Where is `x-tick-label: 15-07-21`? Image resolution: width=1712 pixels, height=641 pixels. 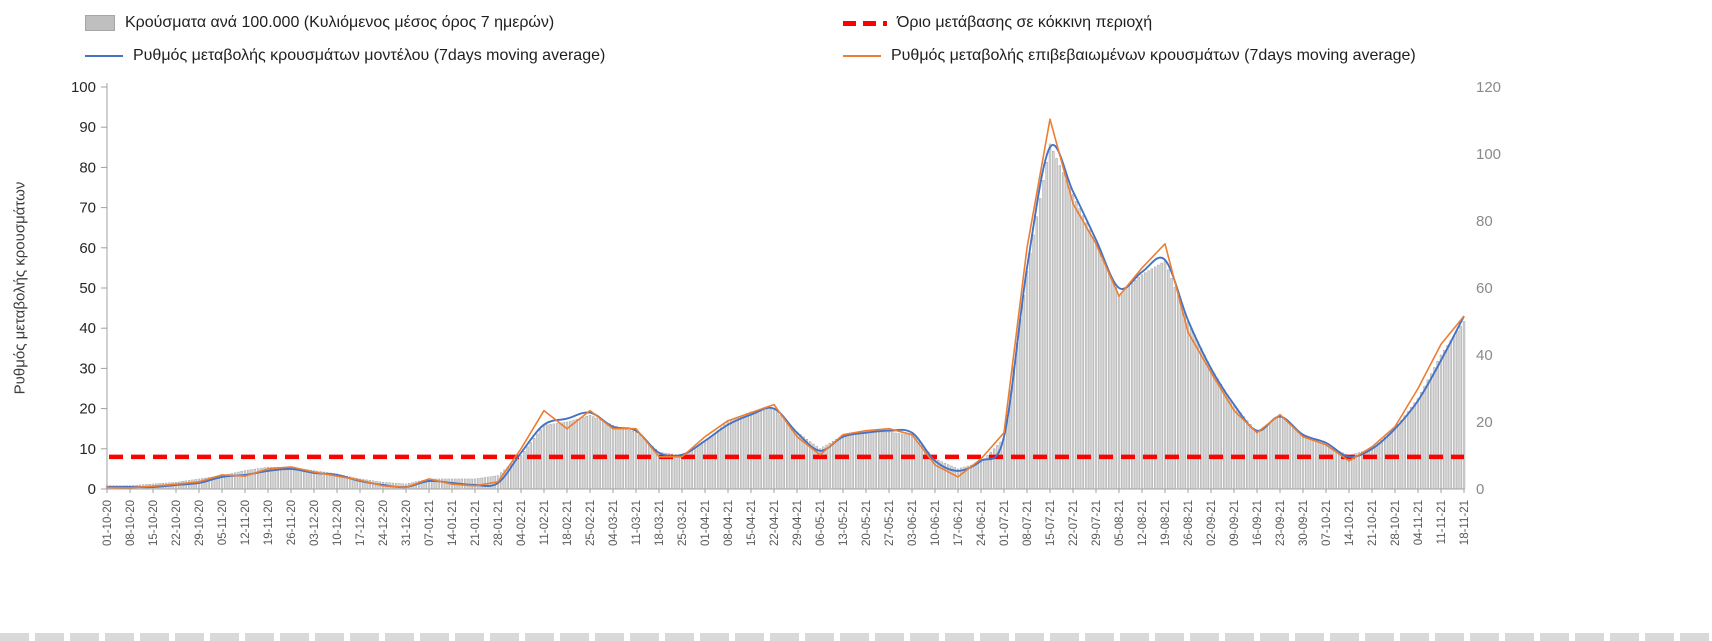
x-tick-label: 15-07-21 is located at coordinates (1051, 523).